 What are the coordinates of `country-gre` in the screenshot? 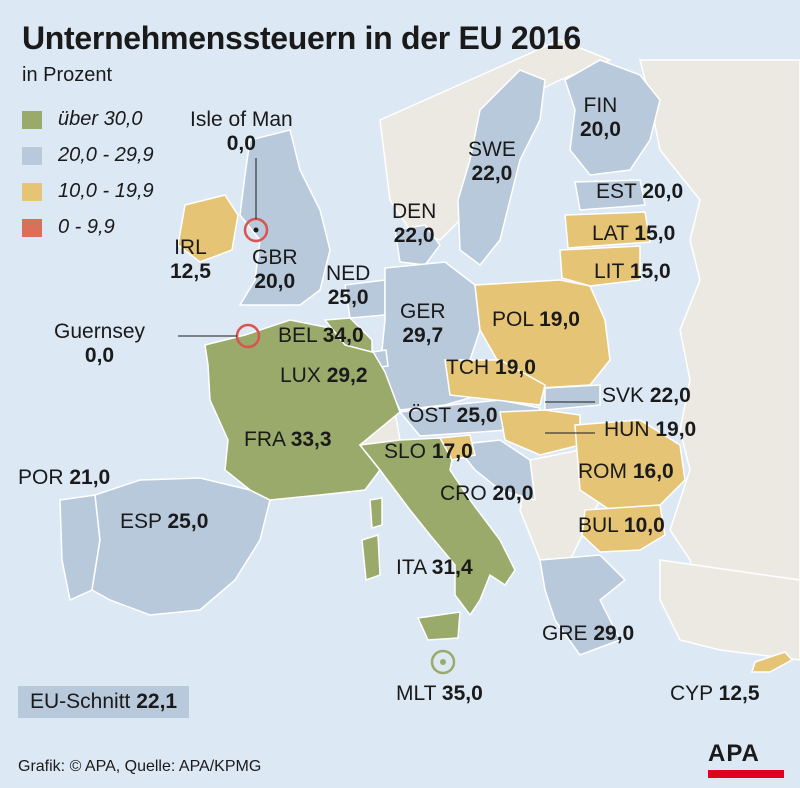 It's located at (583, 605).